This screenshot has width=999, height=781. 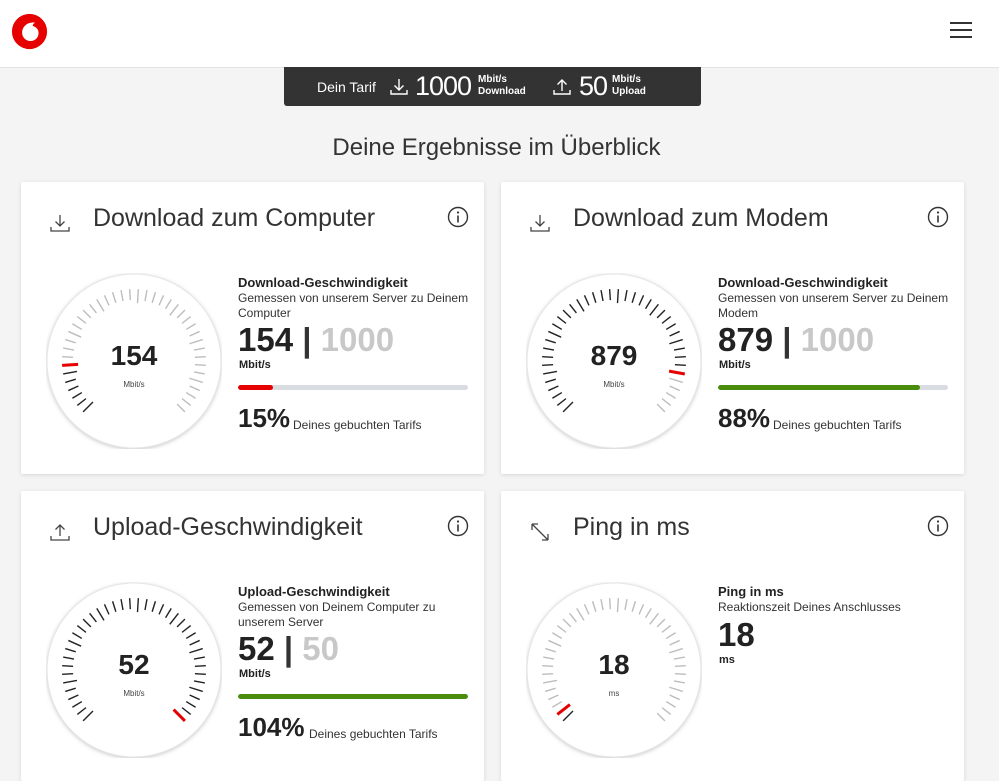 I want to click on card-title: Upload-Geschwindigkeit, so click(x=228, y=527).